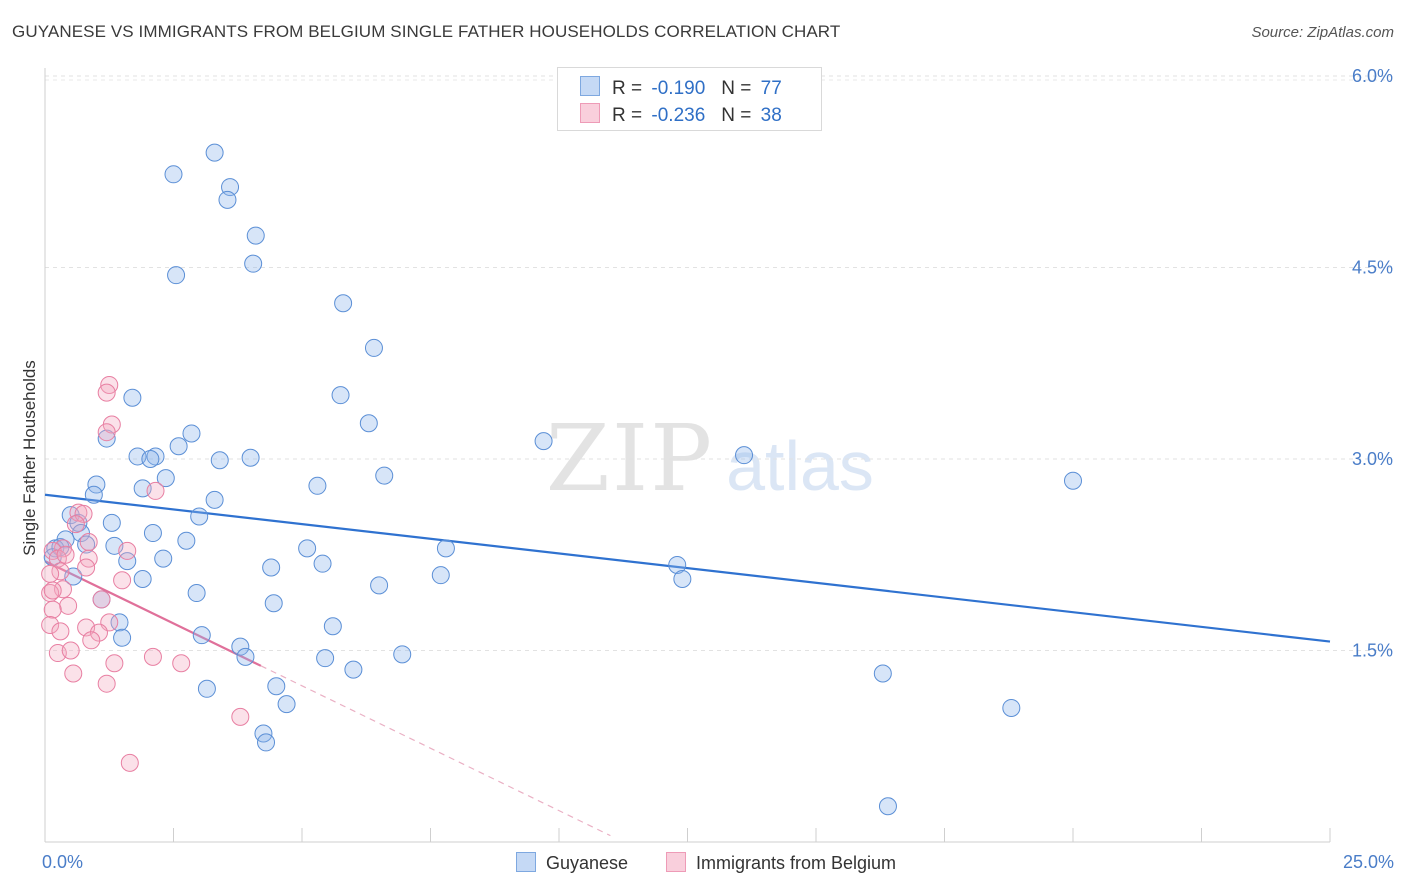 The width and height of the screenshot is (1406, 892). Describe the element at coordinates (1368, 862) in the screenshot. I see `x-tick-right: 25.0%` at that location.